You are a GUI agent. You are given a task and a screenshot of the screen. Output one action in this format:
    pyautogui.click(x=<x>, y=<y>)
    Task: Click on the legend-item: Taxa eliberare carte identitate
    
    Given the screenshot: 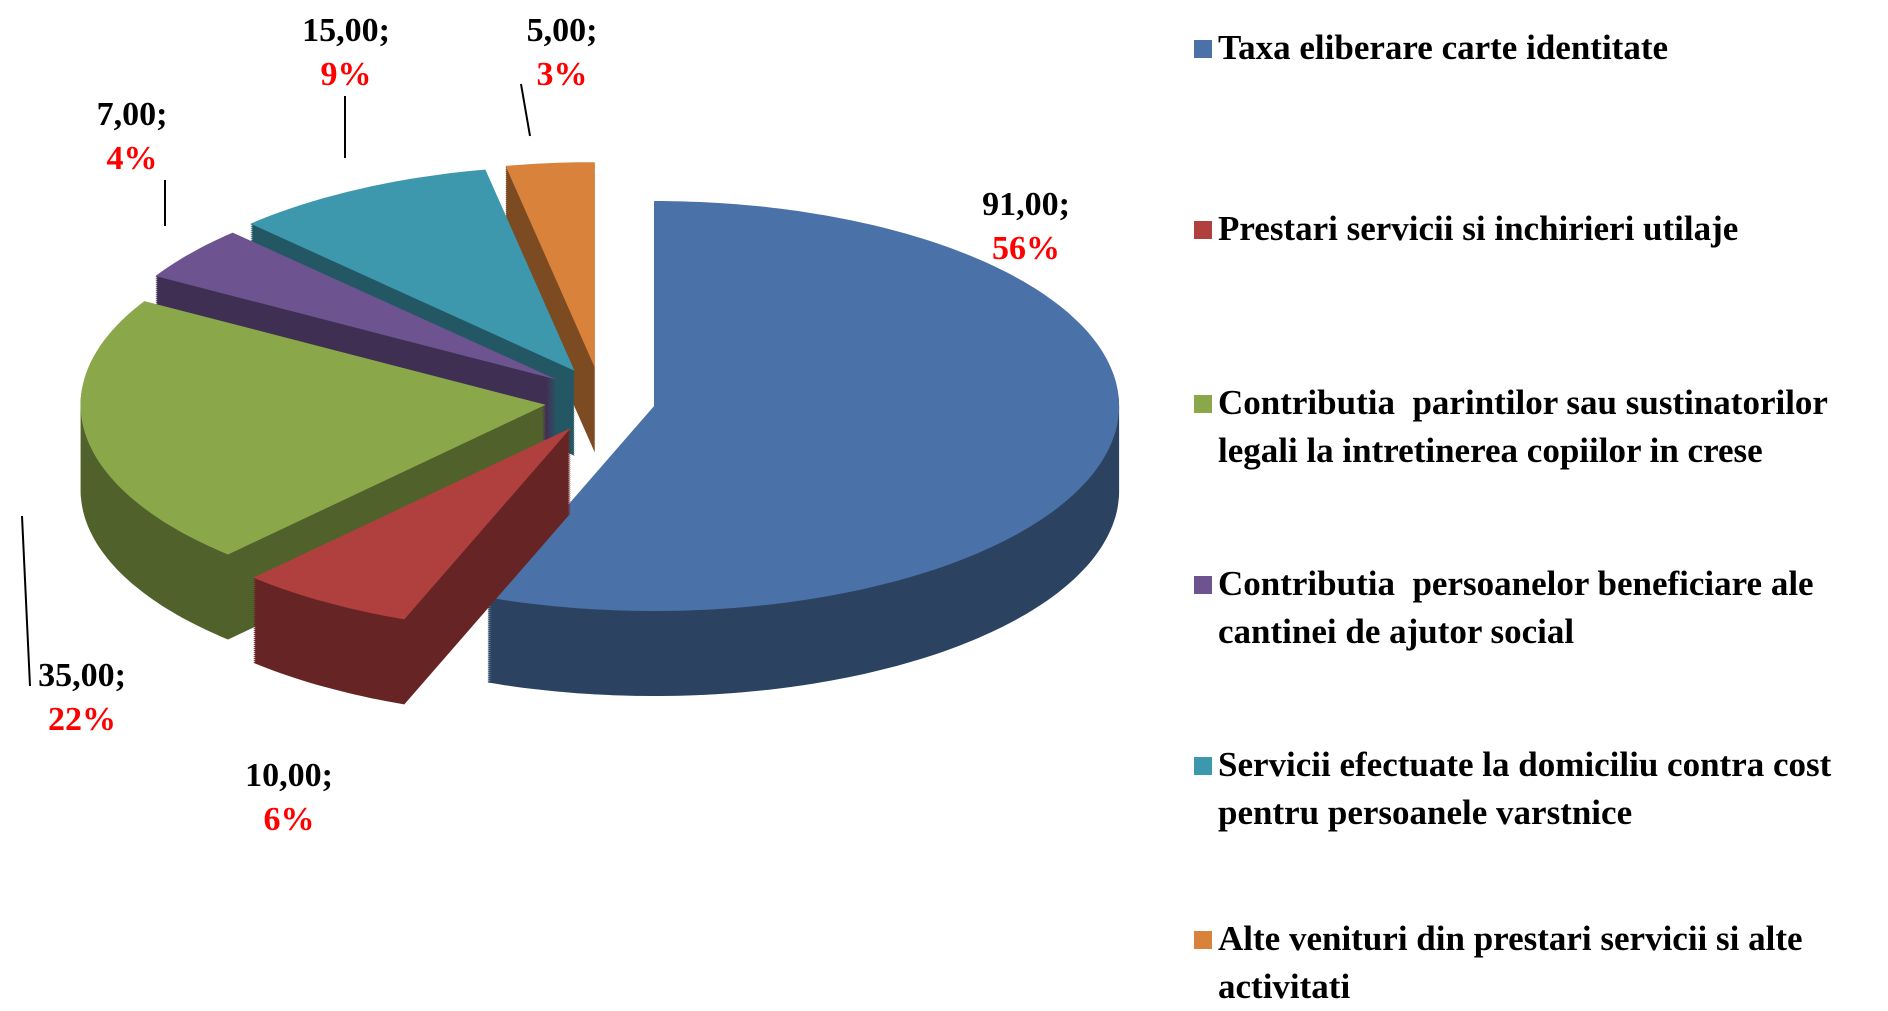 What is the action you would take?
    pyautogui.click(x=1536, y=48)
    